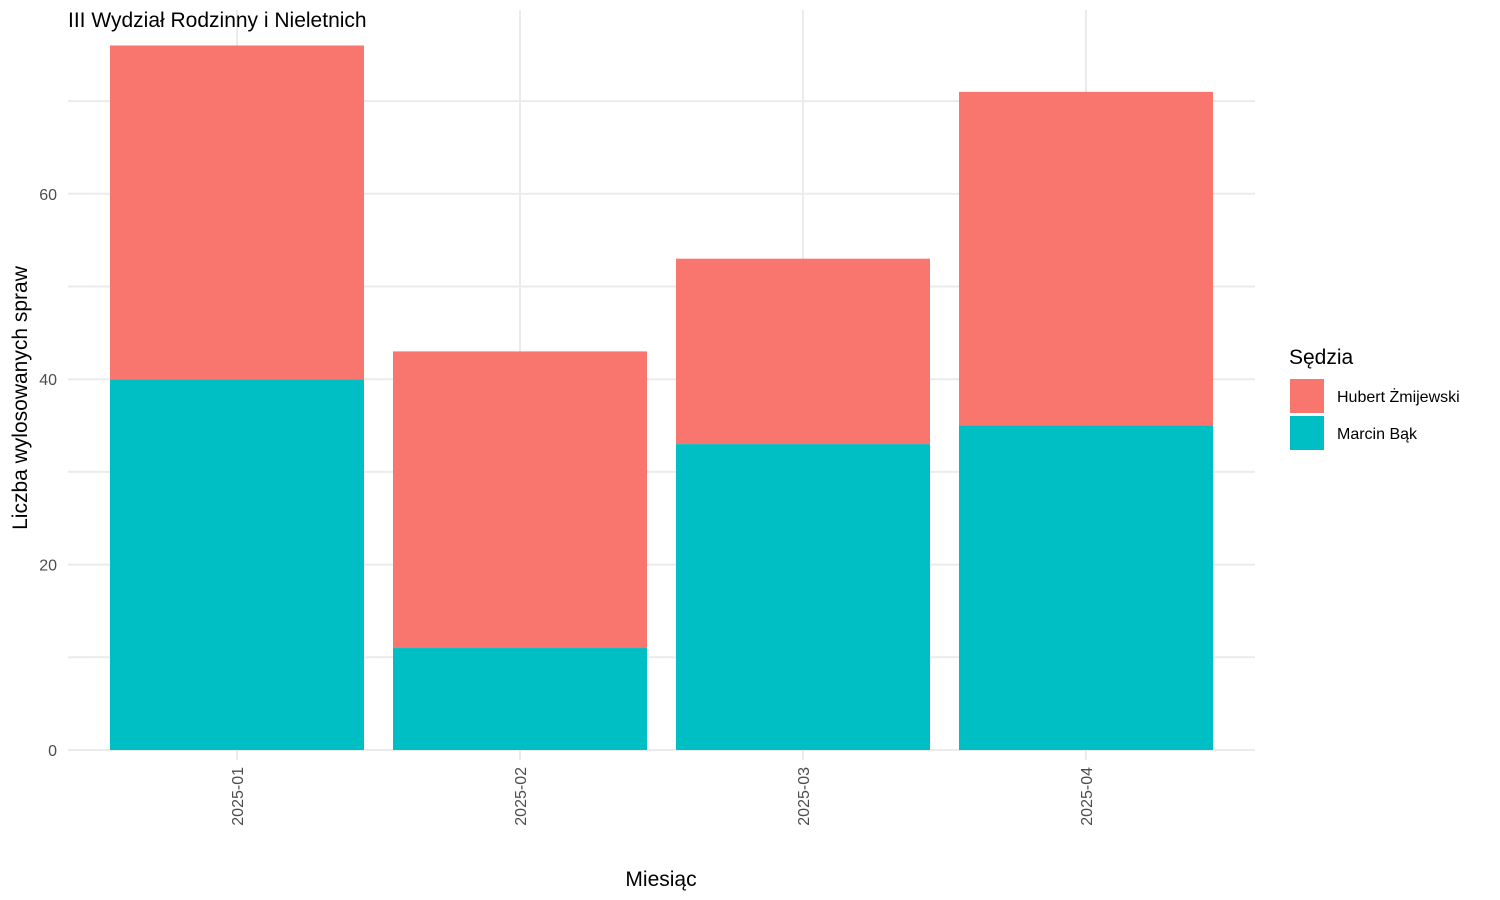 The image size is (1500, 900). What do you see at coordinates (521, 796) in the screenshot?
I see `x-tick-label: 2025-02` at bounding box center [521, 796].